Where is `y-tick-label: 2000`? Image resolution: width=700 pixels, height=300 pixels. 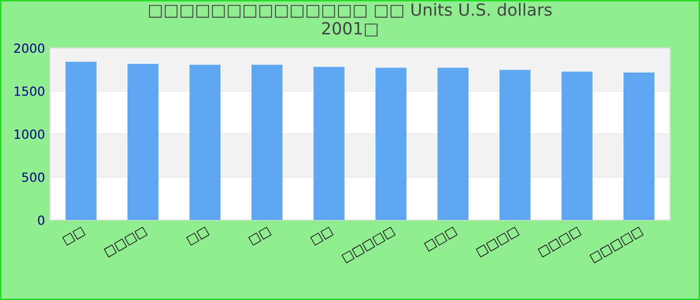
y-tick-label: 2000 is located at coordinates (29, 48).